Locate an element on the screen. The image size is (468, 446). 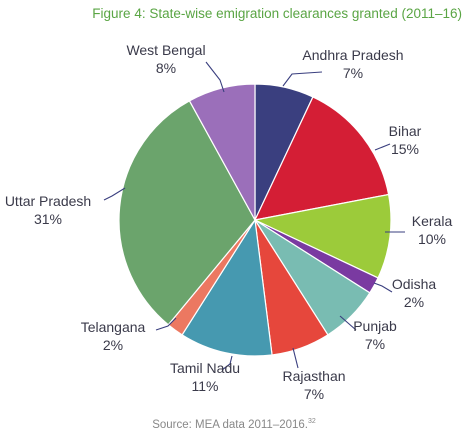
leader-line-punjab is located at coordinates (348, 323).